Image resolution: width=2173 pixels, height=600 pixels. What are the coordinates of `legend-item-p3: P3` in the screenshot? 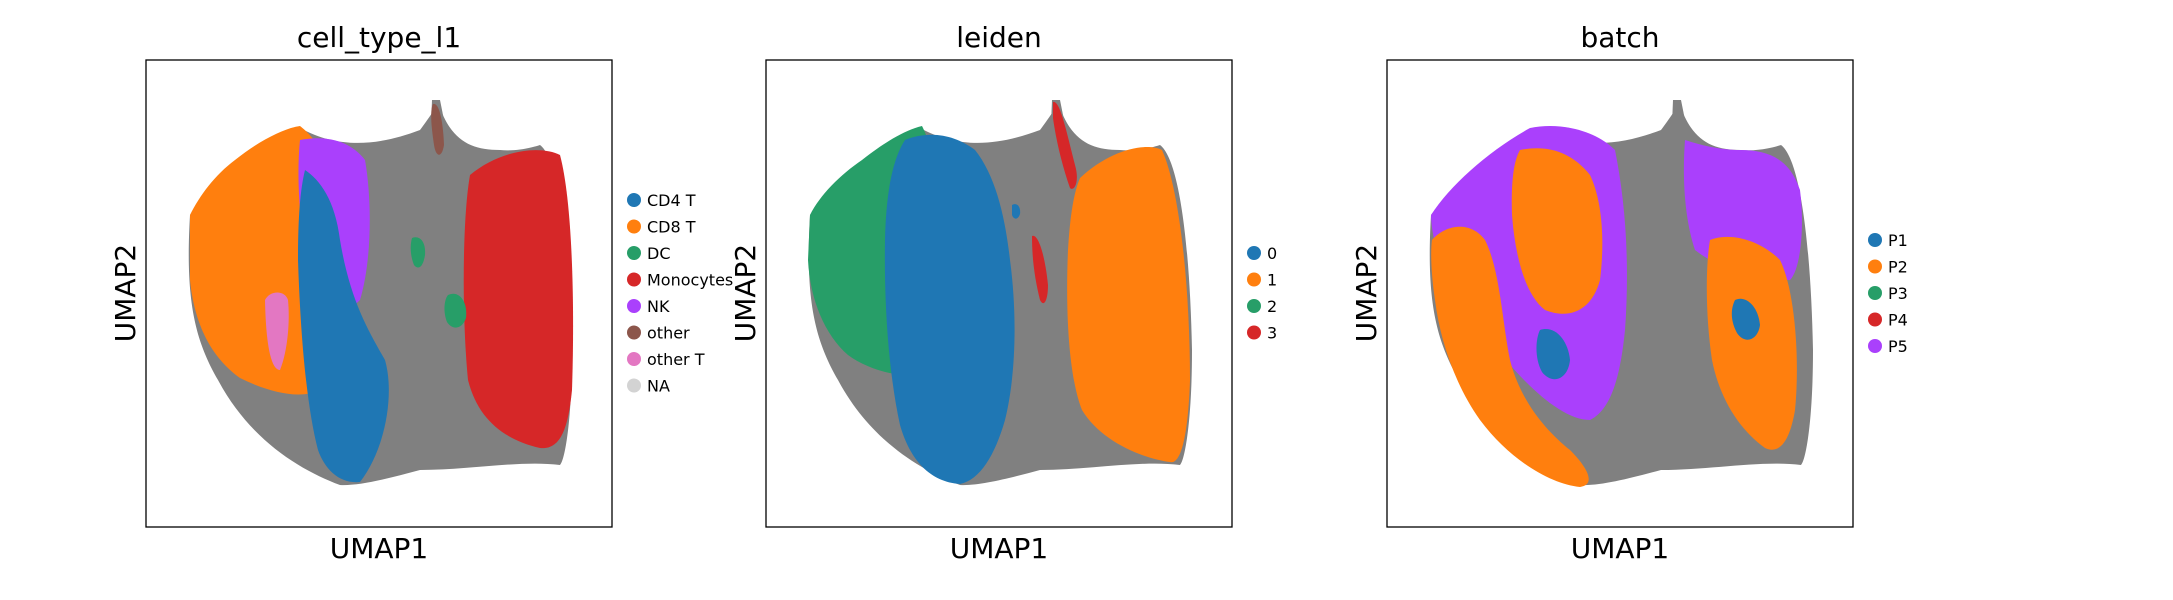 It's located at (1888, 293).